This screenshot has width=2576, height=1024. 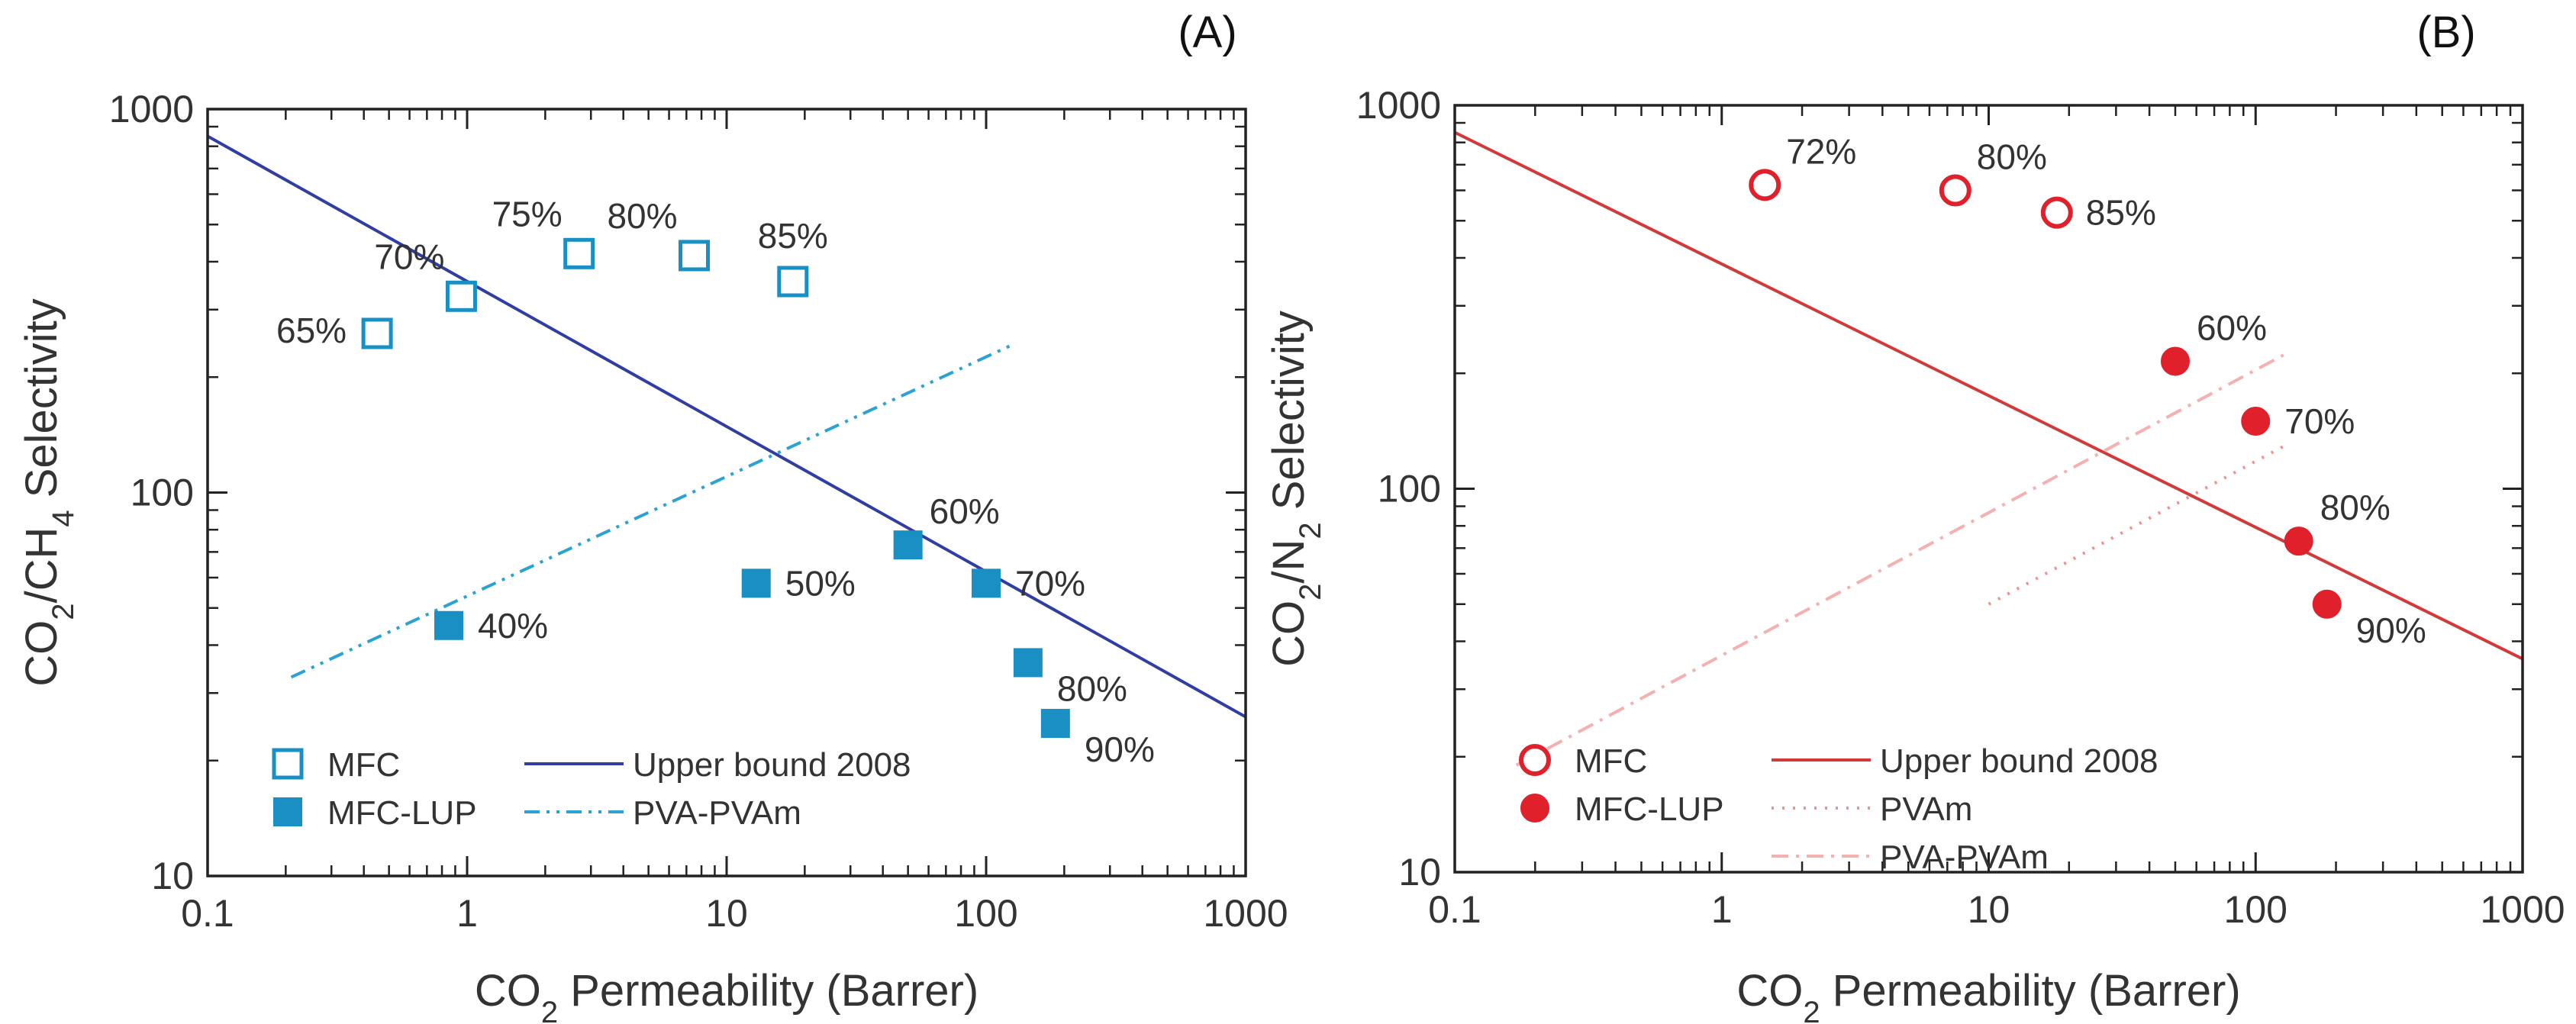 I want to click on panel-label: (A), so click(x=1207, y=32).